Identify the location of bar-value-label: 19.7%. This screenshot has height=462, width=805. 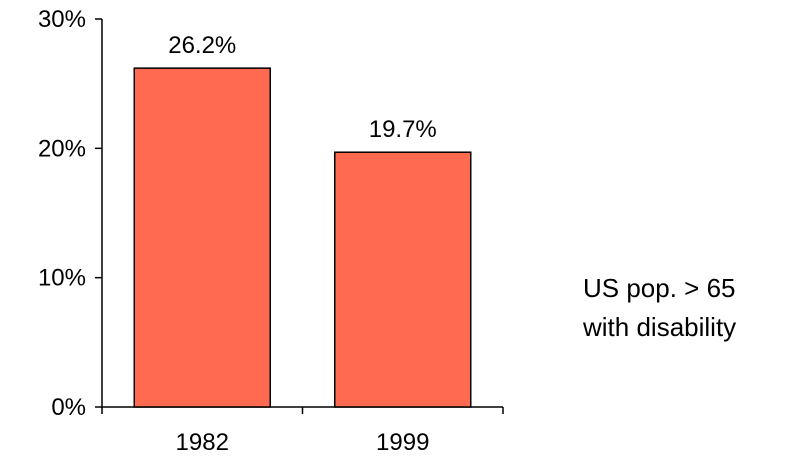
(403, 129).